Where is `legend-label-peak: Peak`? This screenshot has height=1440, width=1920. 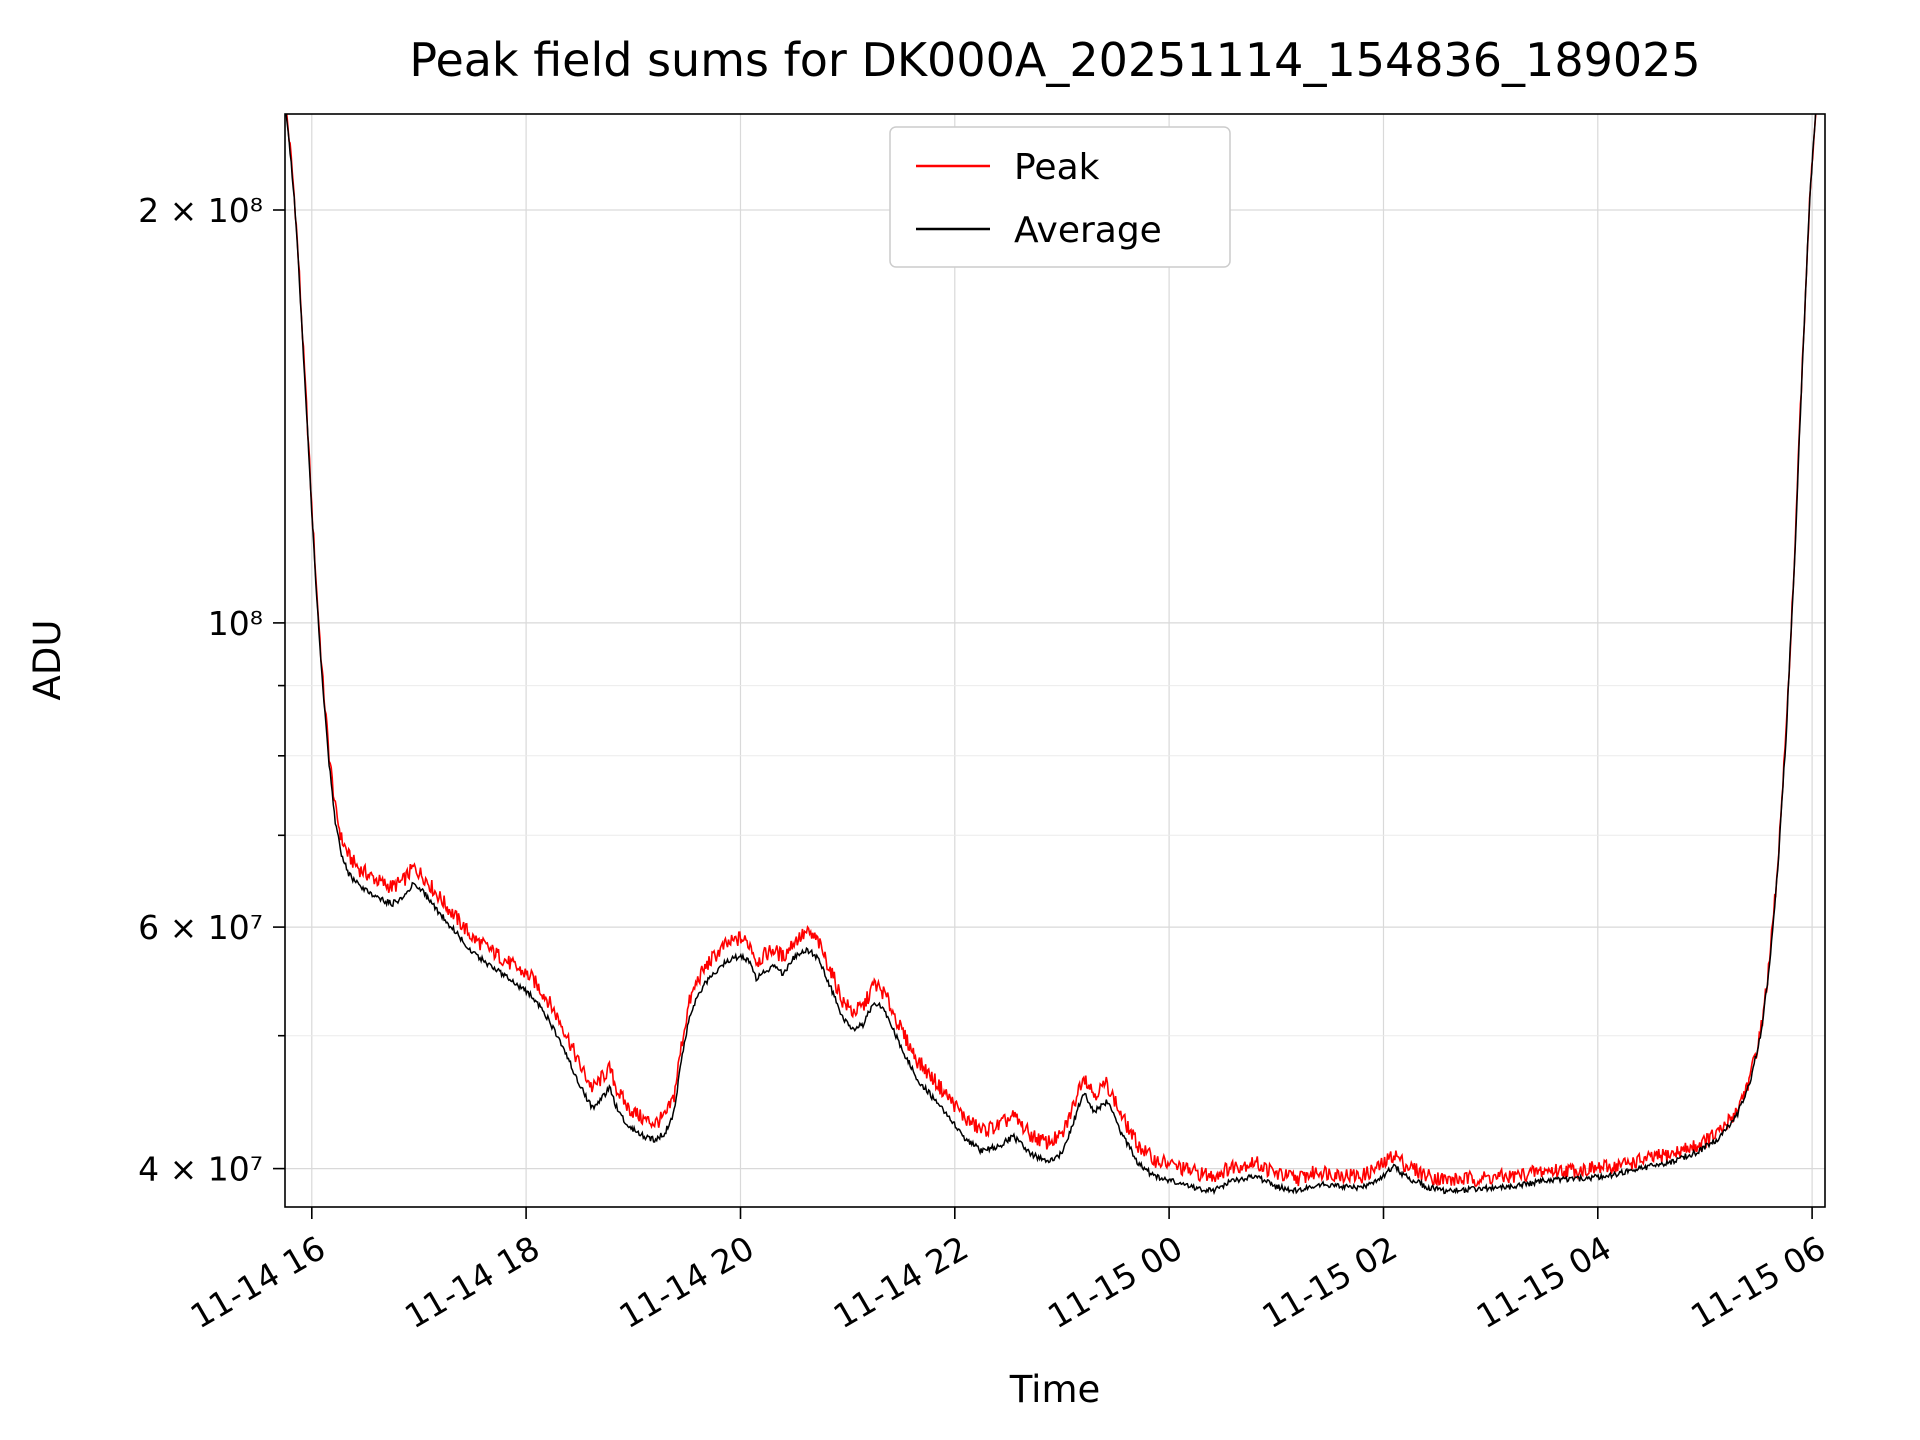
legend-label-peak: Peak is located at coordinates (1057, 167).